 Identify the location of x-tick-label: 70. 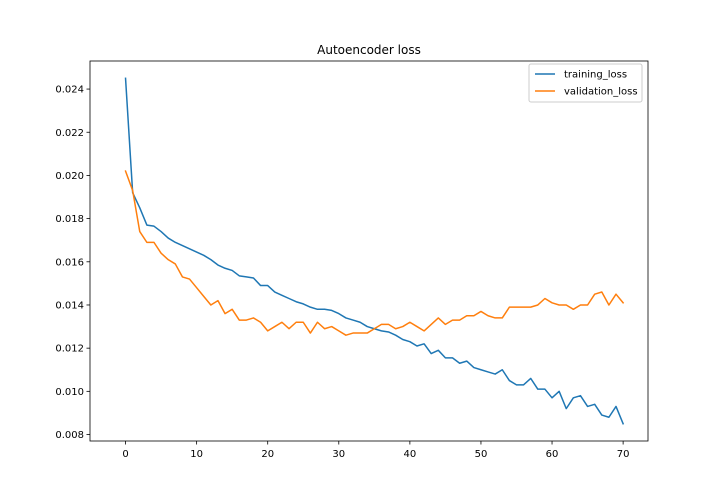
(623, 454).